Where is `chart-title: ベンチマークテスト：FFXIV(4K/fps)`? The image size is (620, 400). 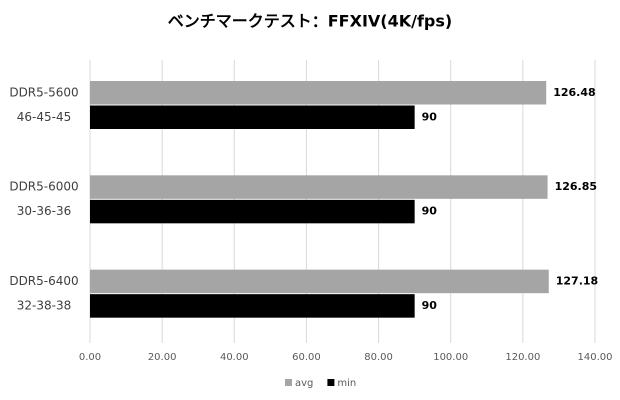 chart-title: ベンチマークテスト：FFXIV(4K/fps) is located at coordinates (310, 21).